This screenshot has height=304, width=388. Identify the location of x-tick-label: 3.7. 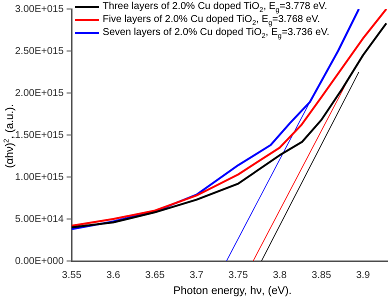
(197, 275).